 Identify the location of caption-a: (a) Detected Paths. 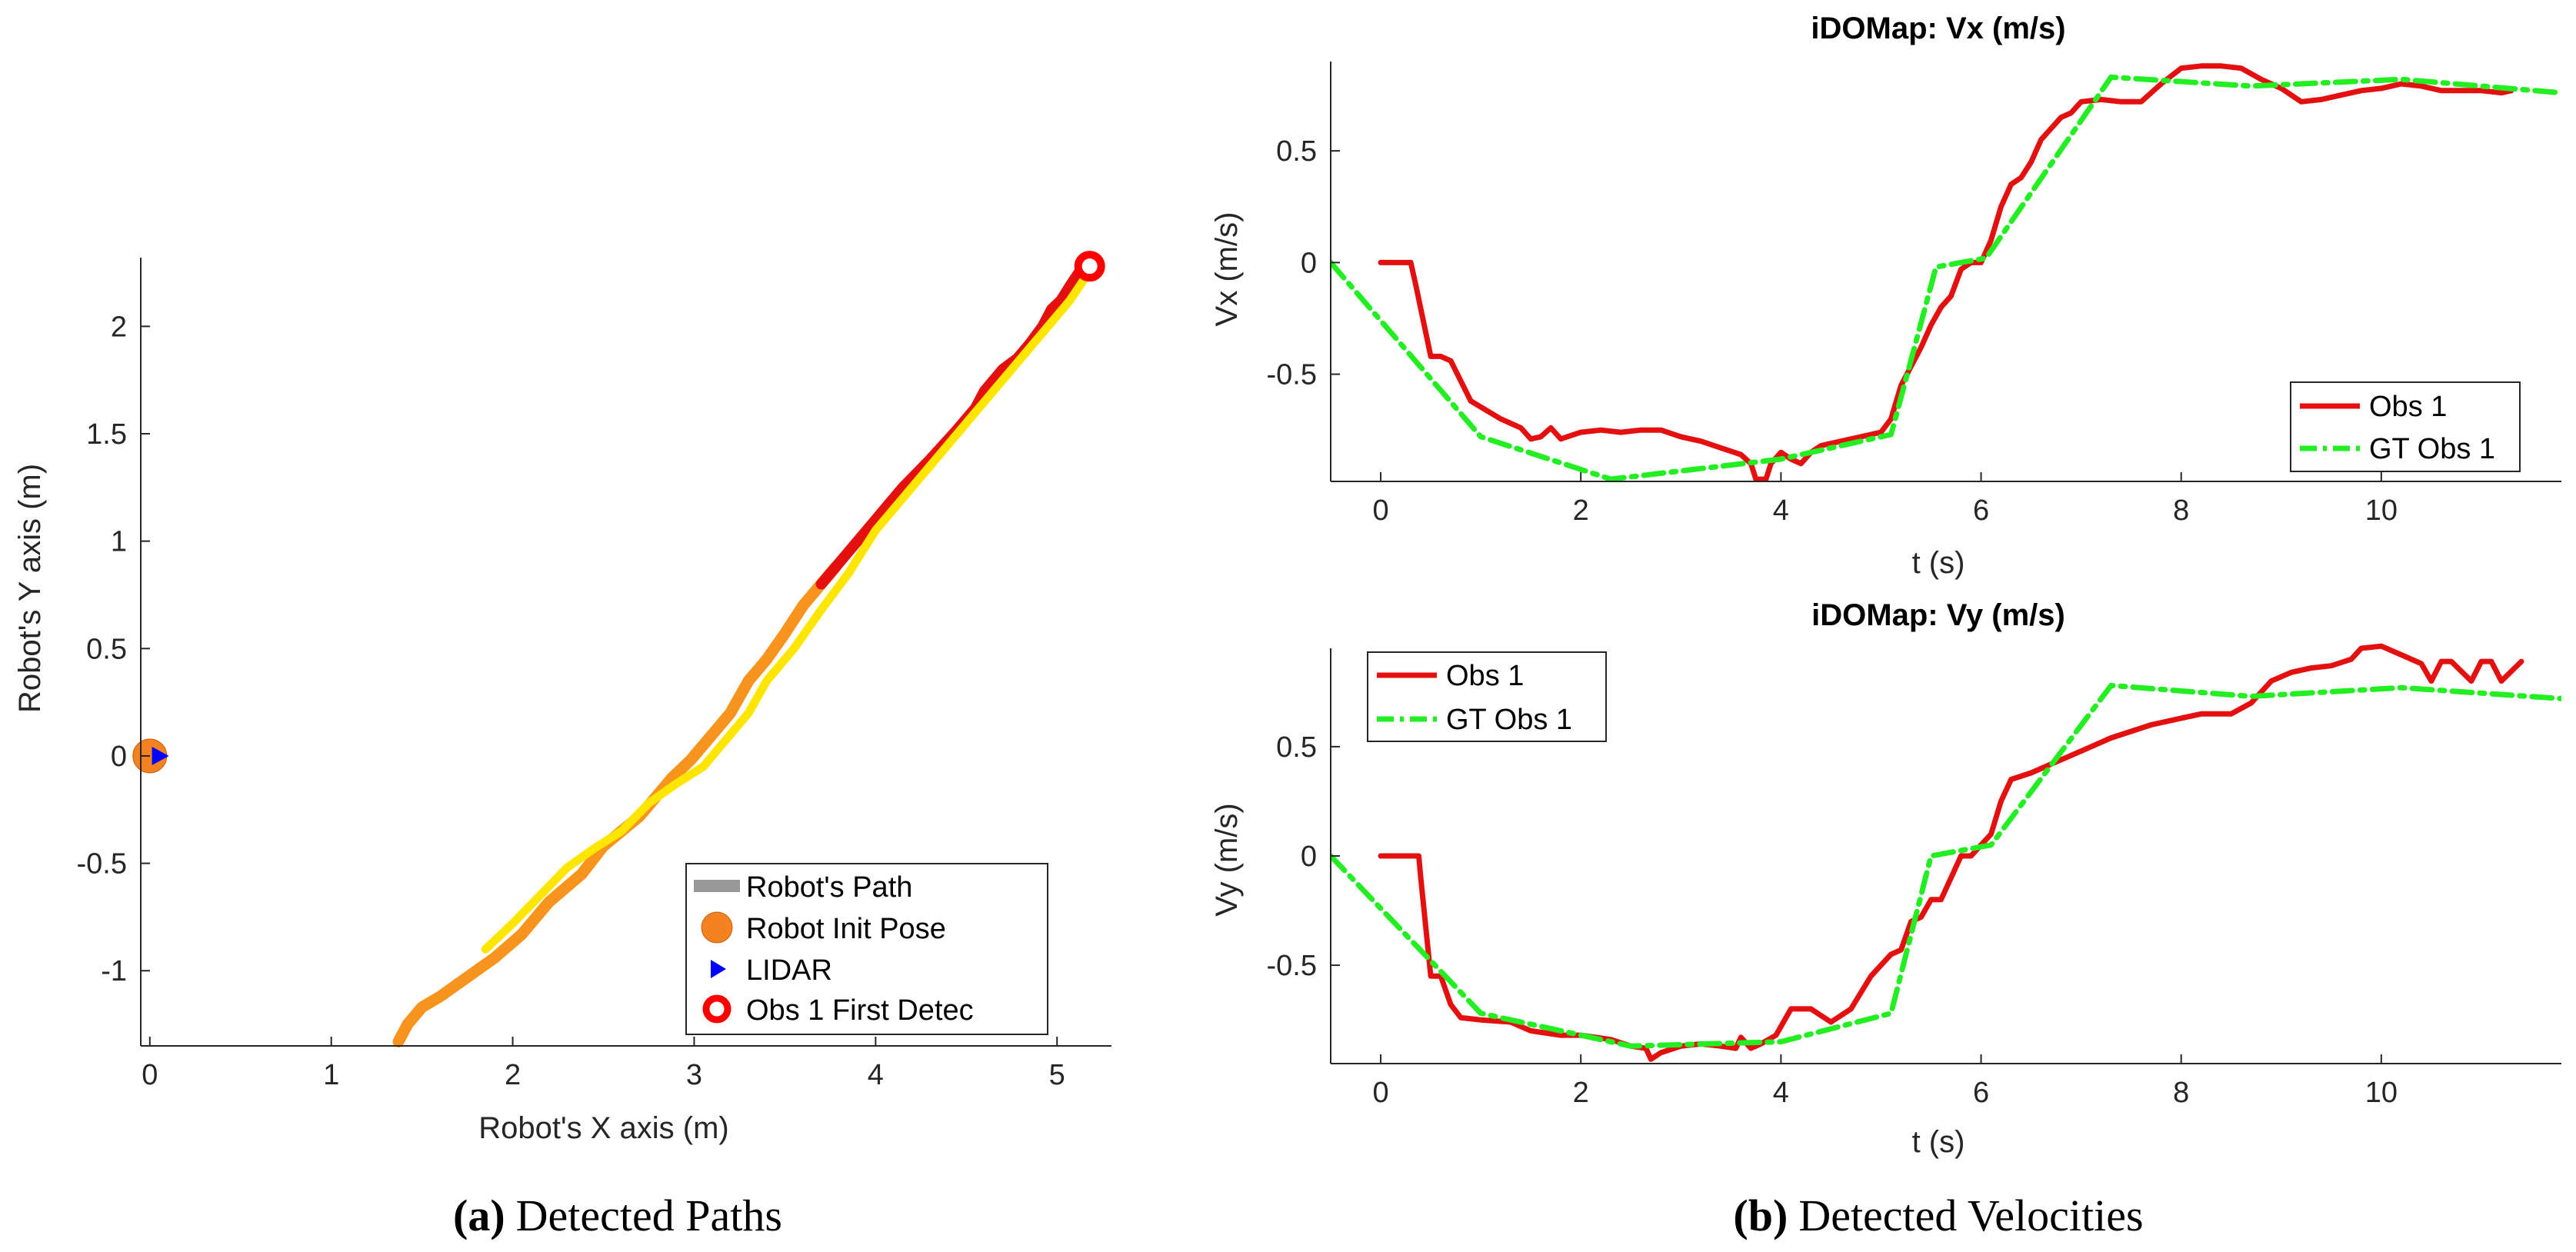
(617, 1215).